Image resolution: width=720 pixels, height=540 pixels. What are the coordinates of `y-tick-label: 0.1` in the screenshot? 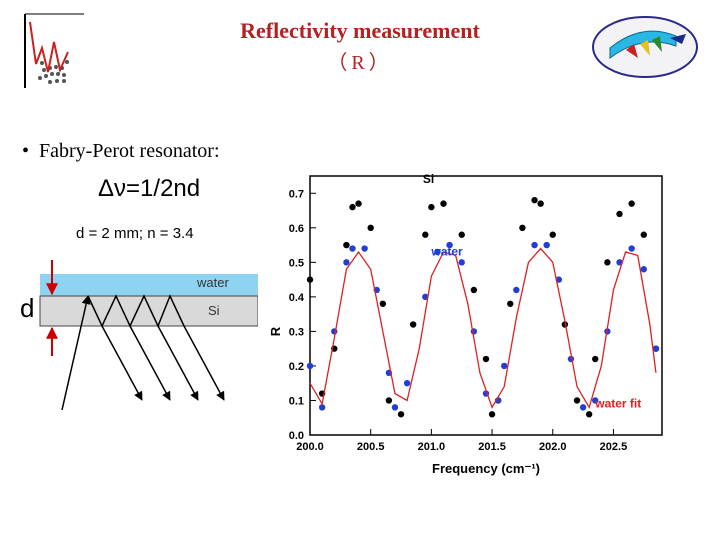 It's located at (296, 401).